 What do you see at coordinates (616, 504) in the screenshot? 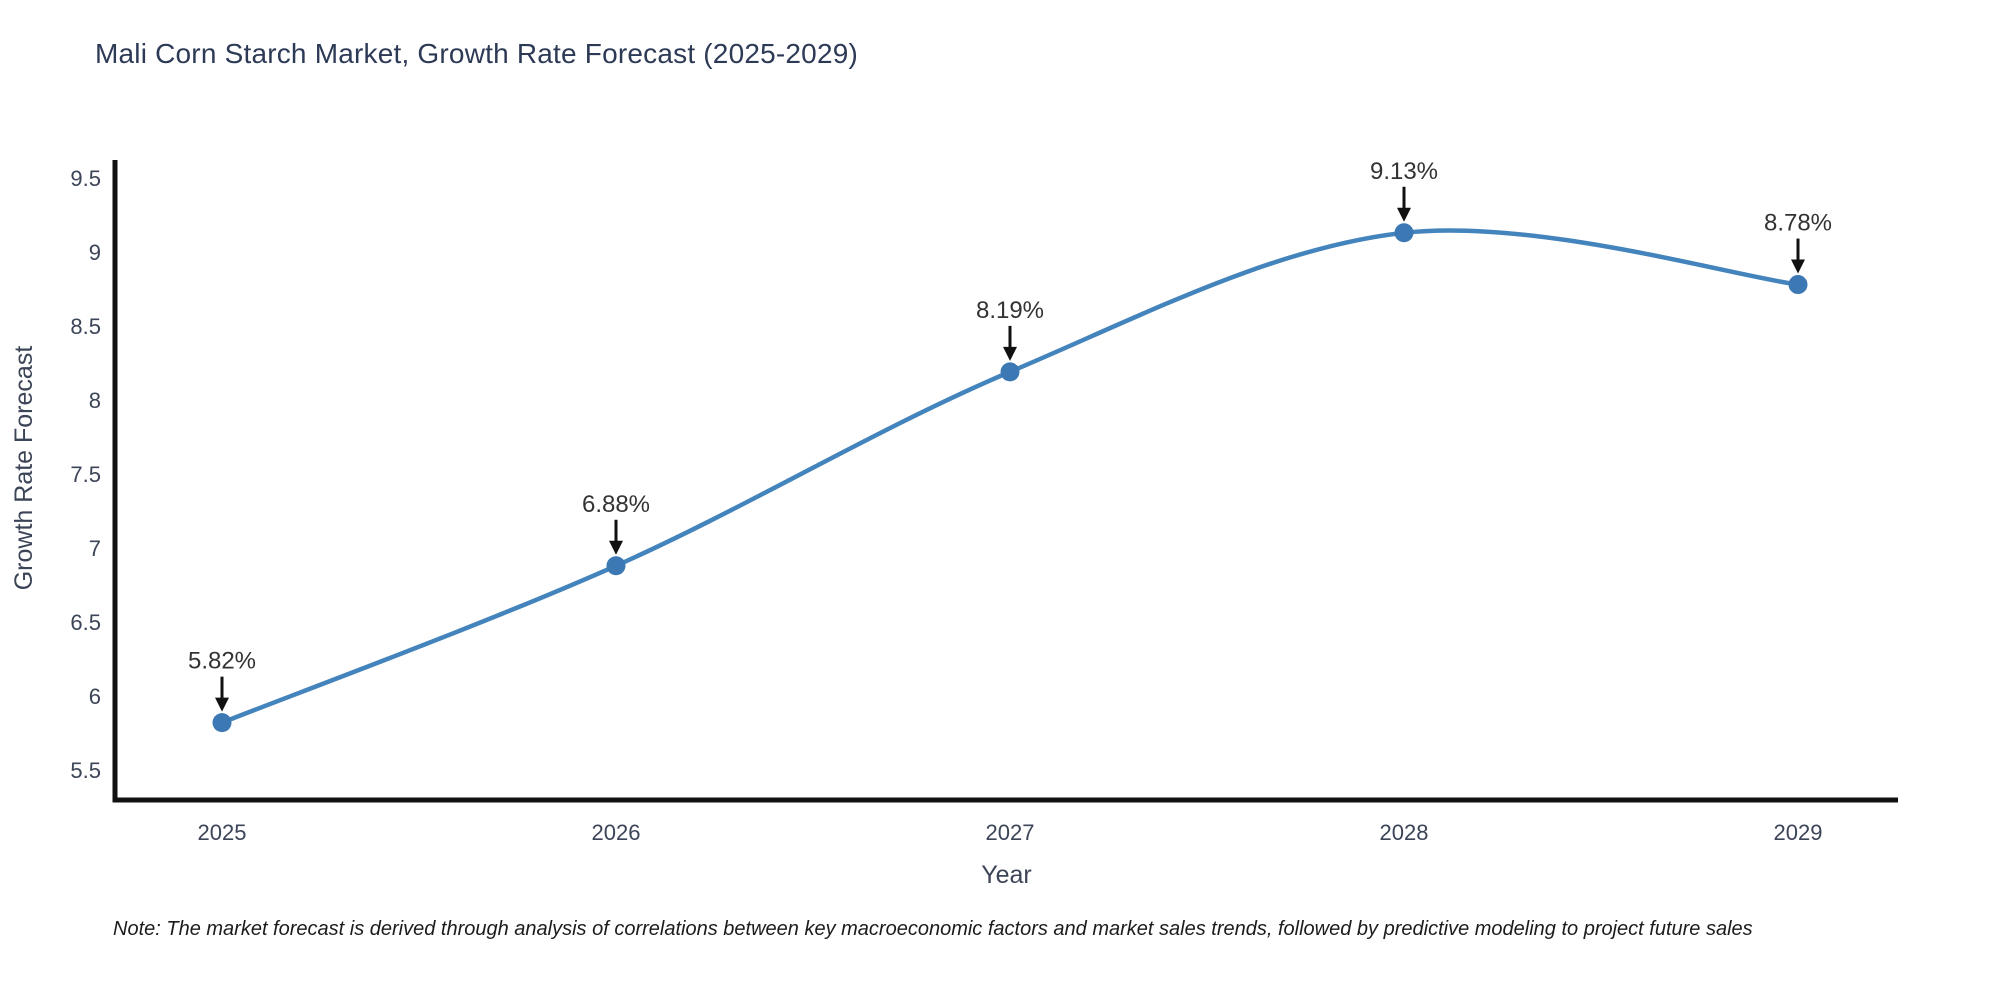
I see `annotation-label: 6.88%` at bounding box center [616, 504].